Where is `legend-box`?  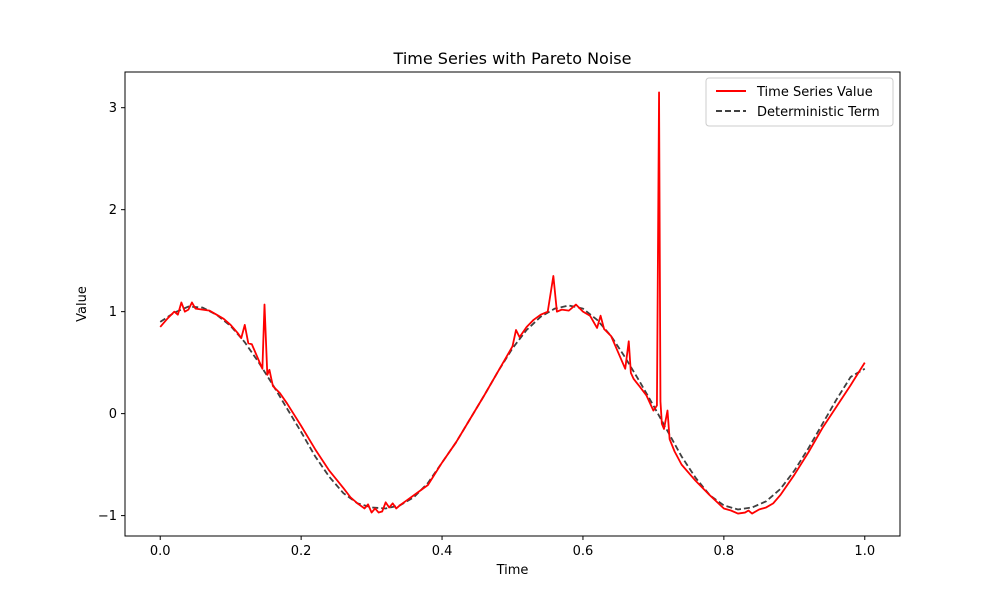
legend-box is located at coordinates (799, 102).